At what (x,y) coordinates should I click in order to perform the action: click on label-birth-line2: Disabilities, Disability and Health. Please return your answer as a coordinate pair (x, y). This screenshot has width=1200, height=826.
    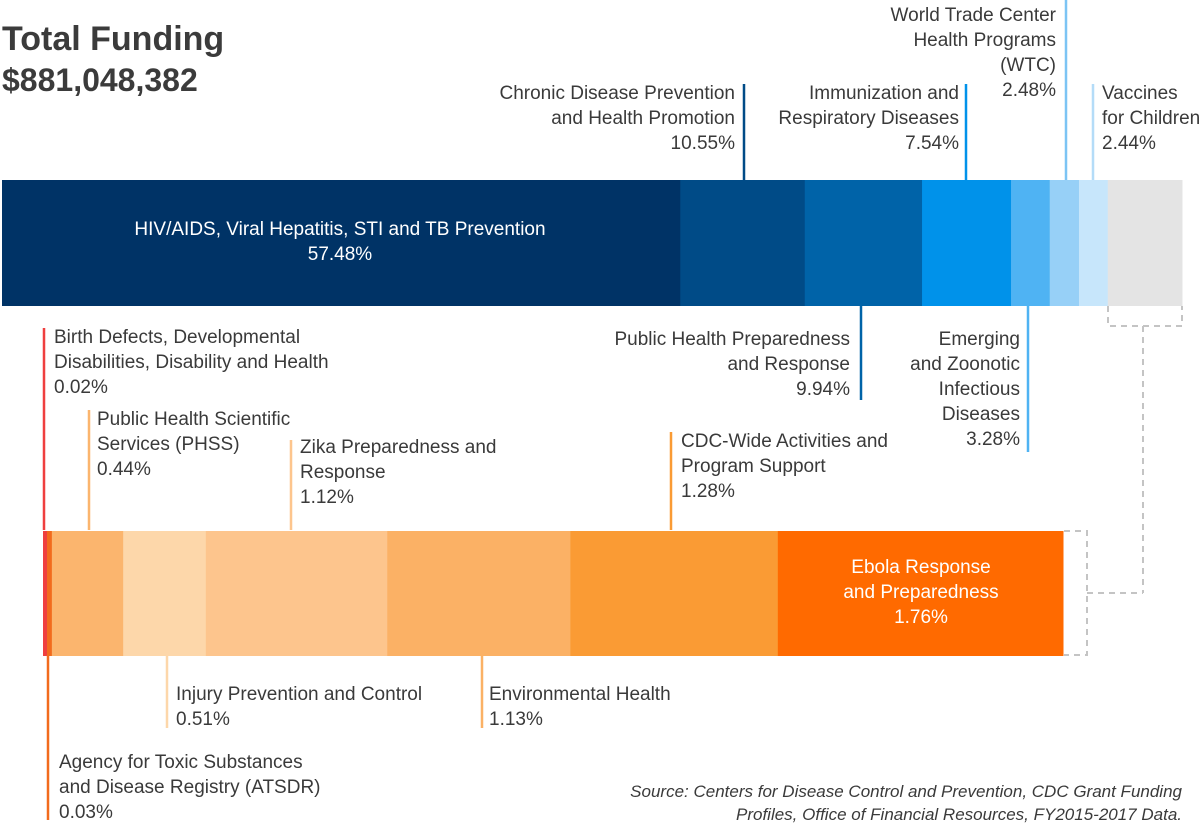
    Looking at the image, I should click on (191, 362).